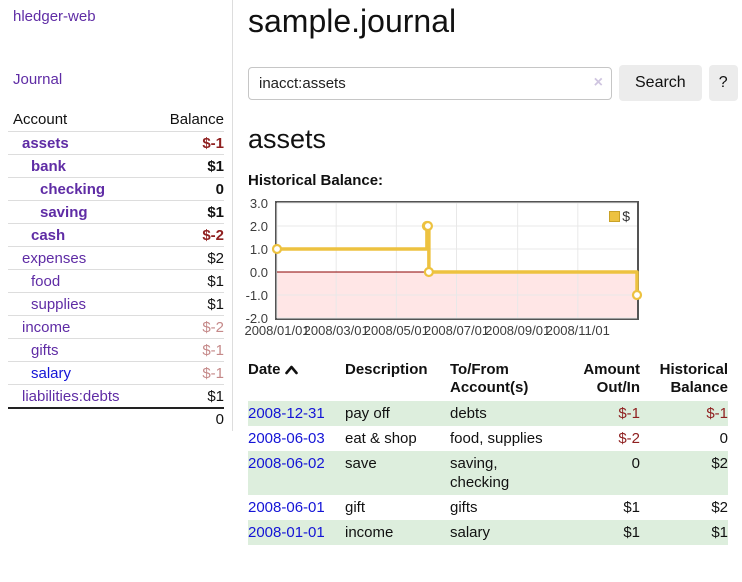 This screenshot has height=582, width=742. I want to click on account-link: supplies, so click(59, 304).